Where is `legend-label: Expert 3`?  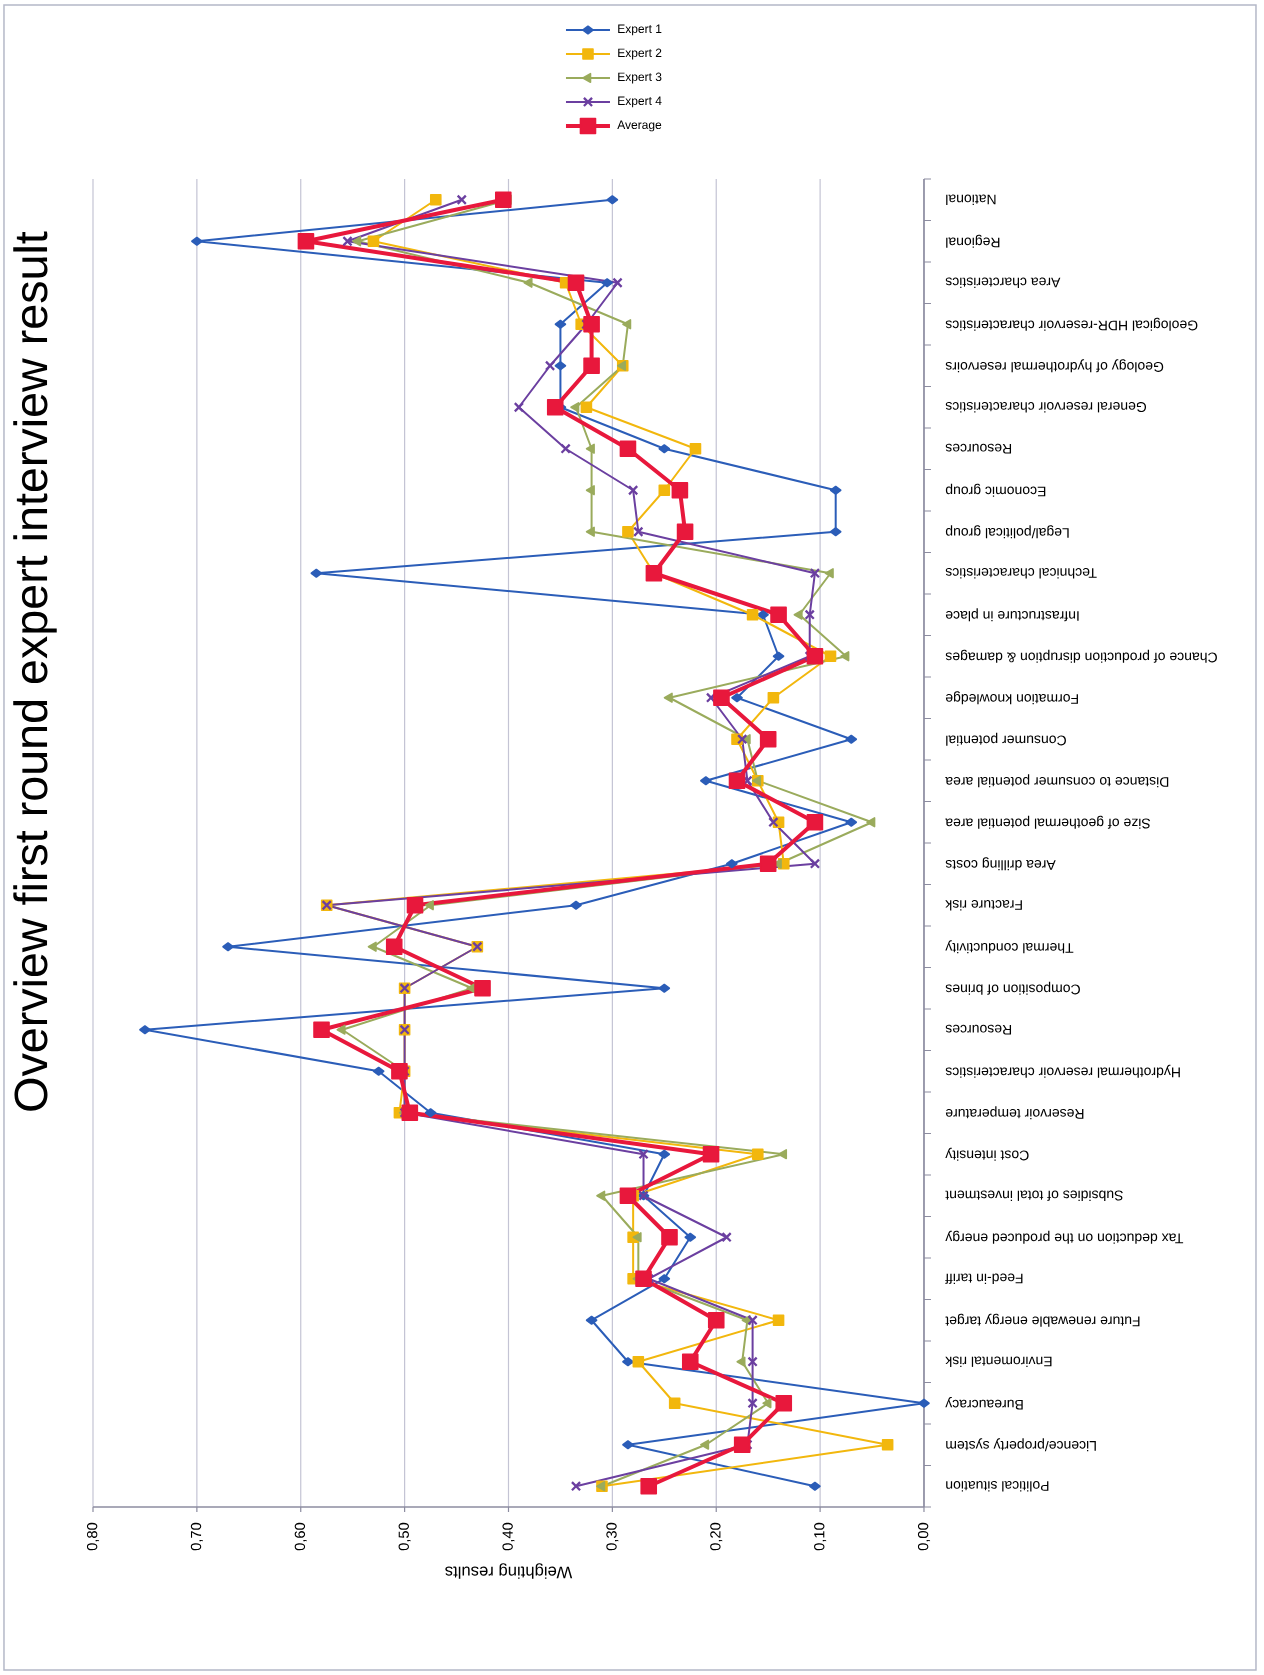
legend-label: Expert 3 is located at coordinates (640, 78).